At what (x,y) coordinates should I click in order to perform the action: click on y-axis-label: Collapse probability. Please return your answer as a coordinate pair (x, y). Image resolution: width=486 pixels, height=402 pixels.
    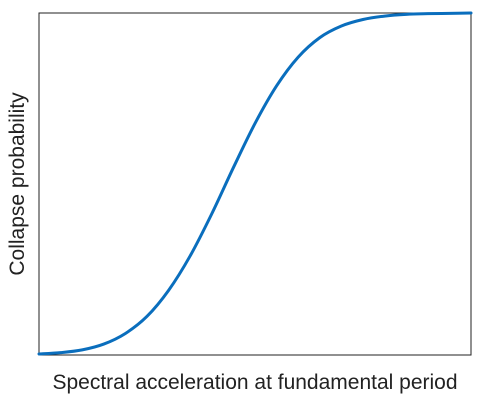
    Looking at the image, I should click on (17, 184).